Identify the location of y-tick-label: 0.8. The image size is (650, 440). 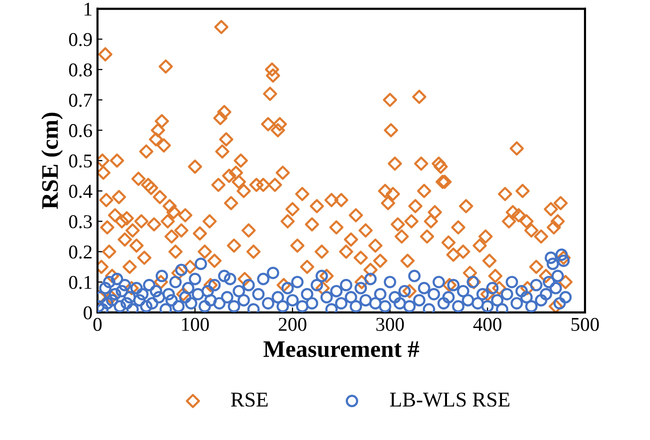
(80, 70).